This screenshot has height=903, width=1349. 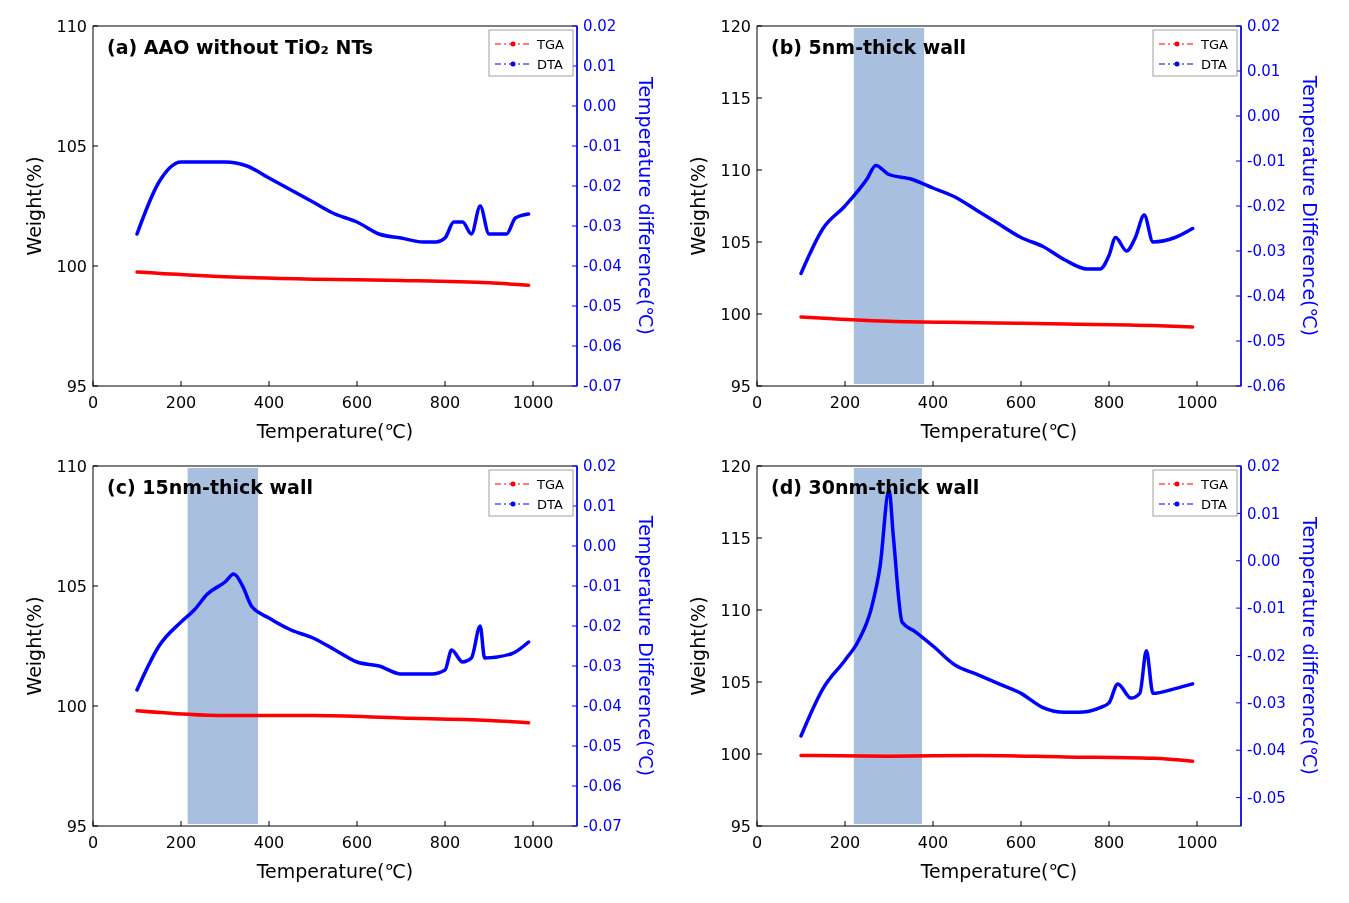 What do you see at coordinates (240, 47) in the screenshot?
I see `text: (a) AAO without TiO₂ NTs` at bounding box center [240, 47].